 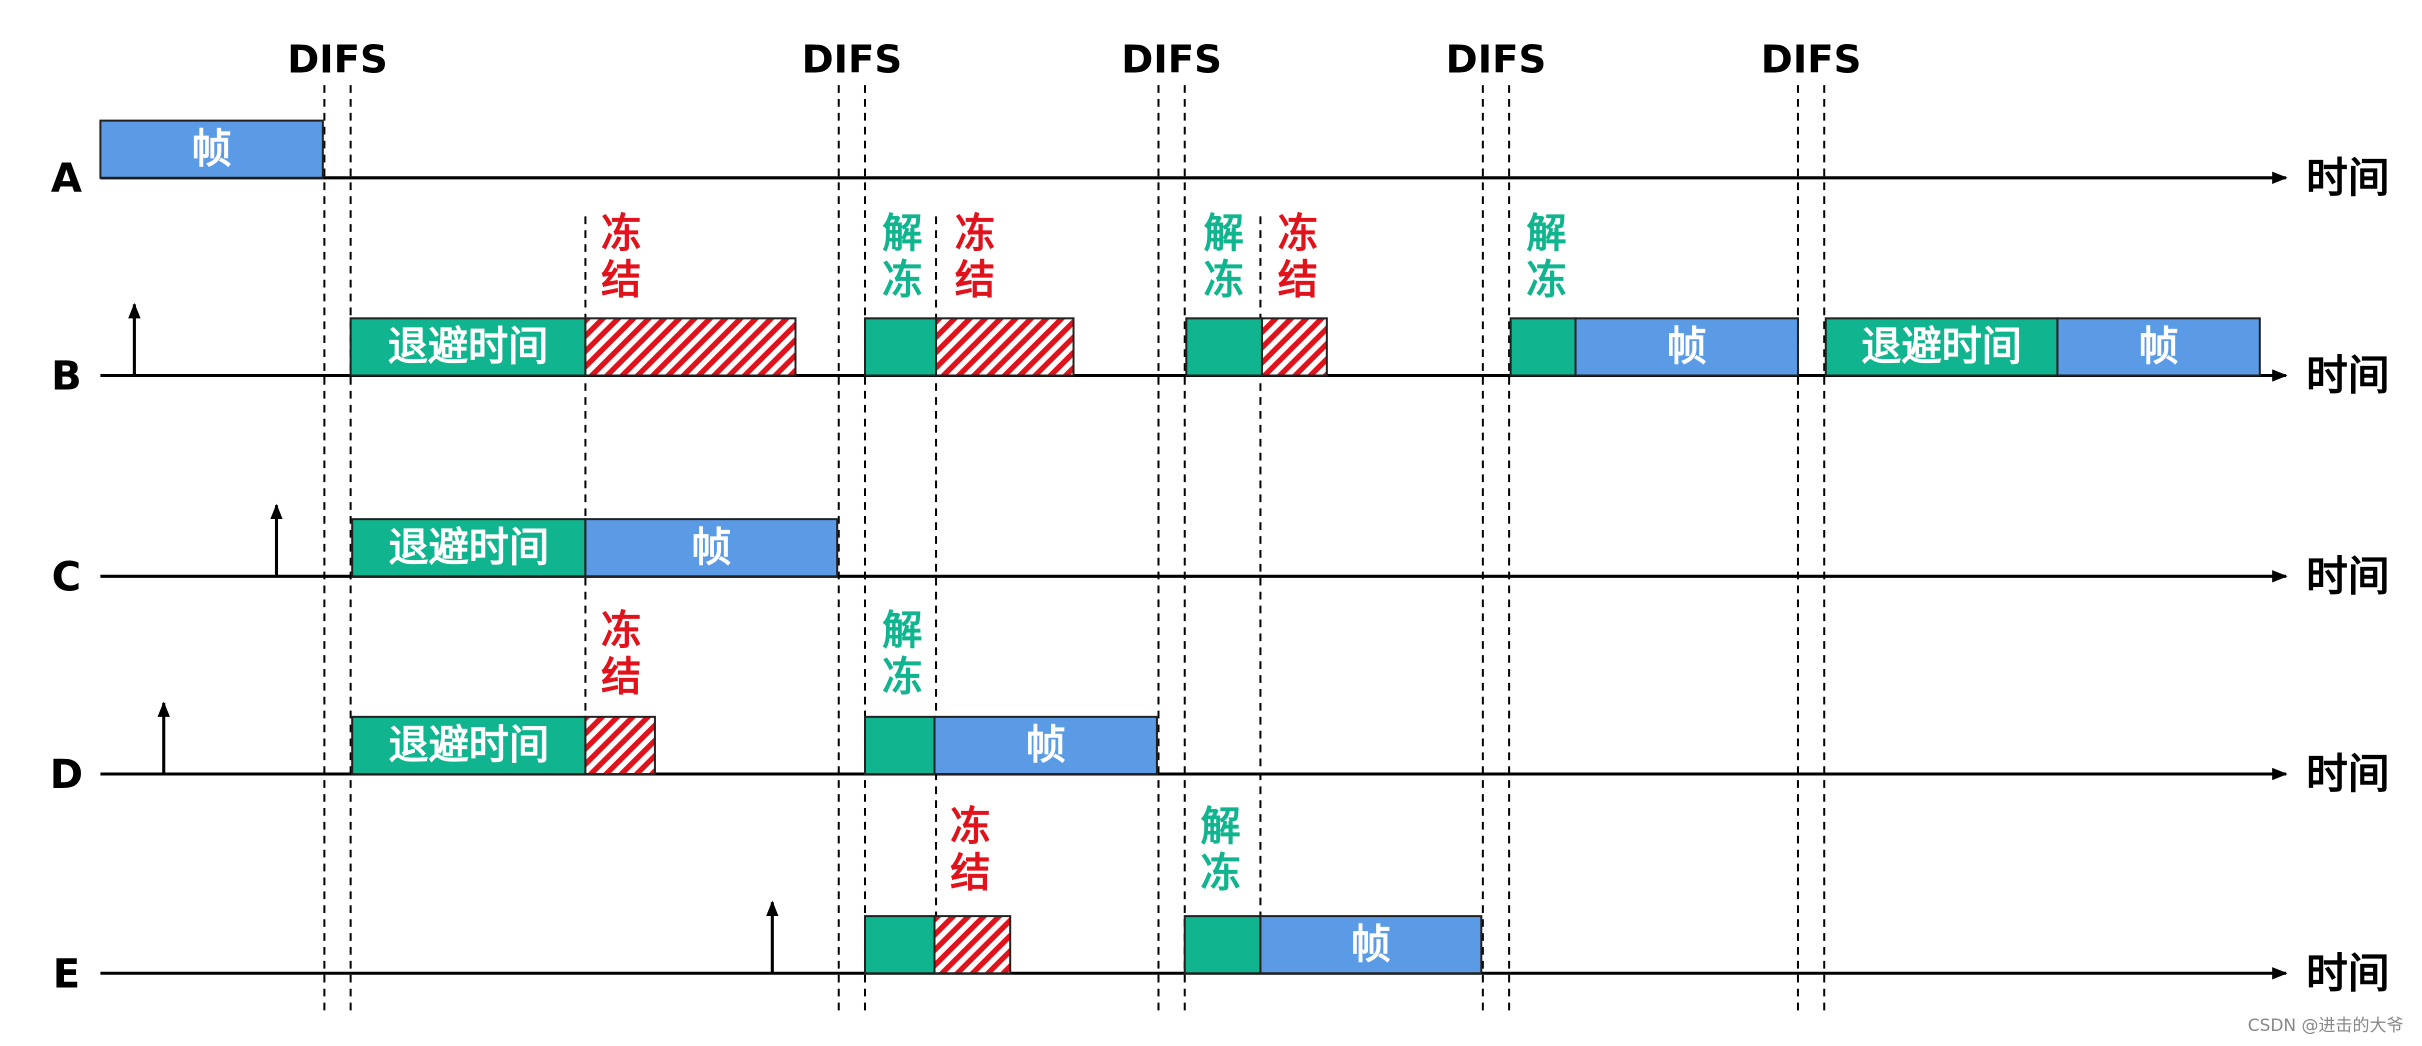 I want to click on row-label: A, so click(x=66, y=179).